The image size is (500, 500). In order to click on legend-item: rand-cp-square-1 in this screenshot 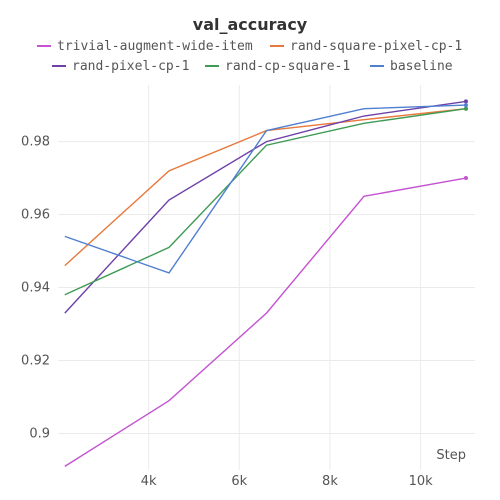, I will do `click(277, 66)`.